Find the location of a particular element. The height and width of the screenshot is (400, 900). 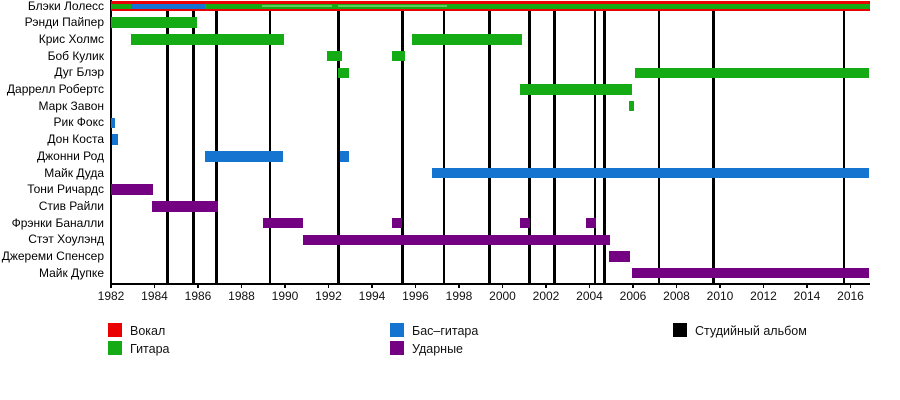

member-label: Марк Завон is located at coordinates (71, 105).